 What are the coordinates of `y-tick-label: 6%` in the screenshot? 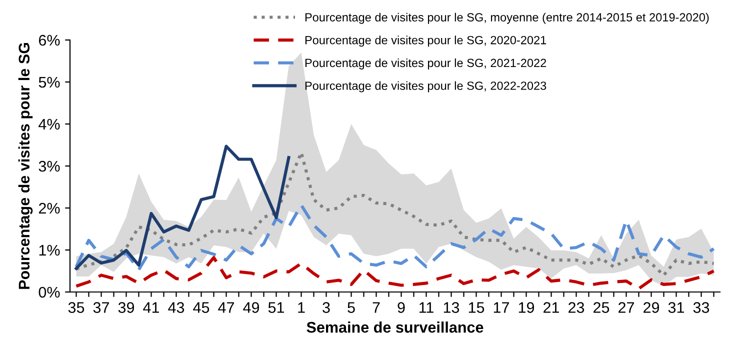 It's located at (49, 40).